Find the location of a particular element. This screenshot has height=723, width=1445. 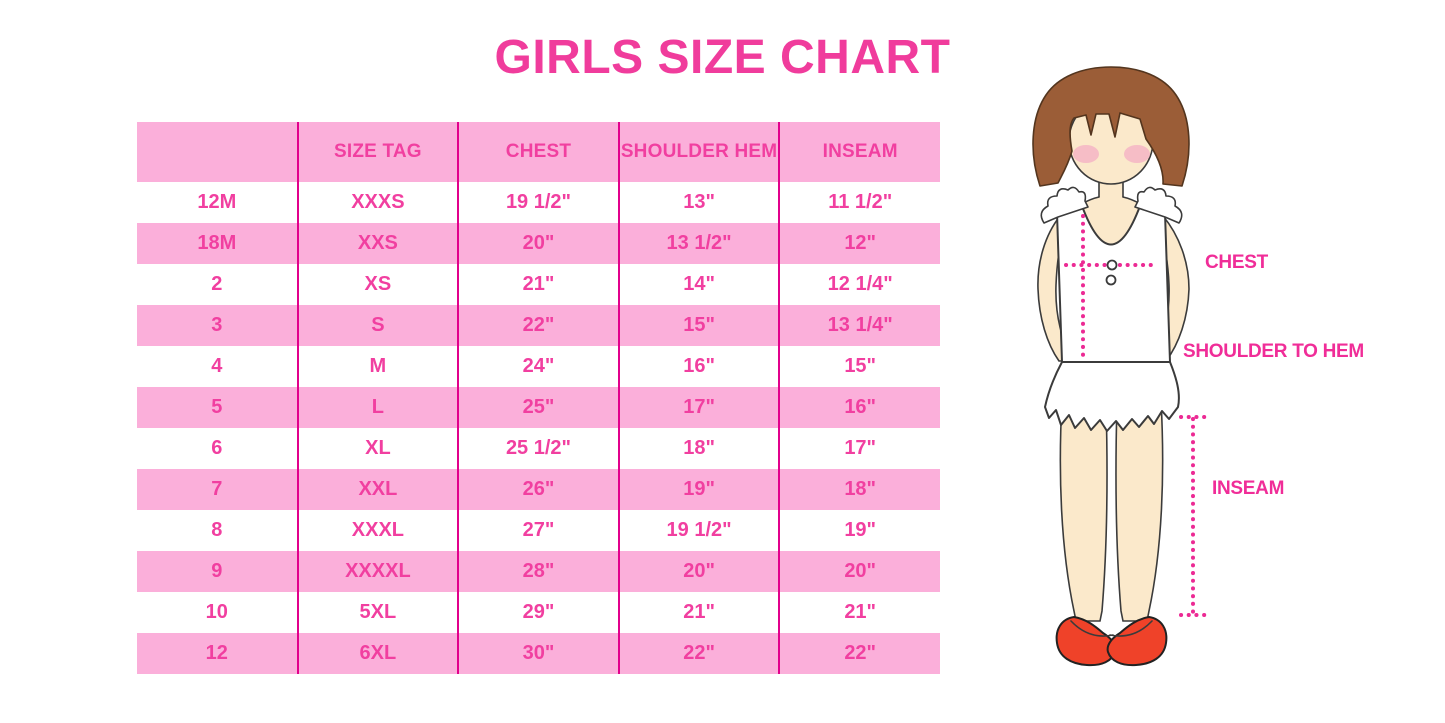

table-row: 6 XL 25 1/2" 18" 17" is located at coordinates (538, 448).